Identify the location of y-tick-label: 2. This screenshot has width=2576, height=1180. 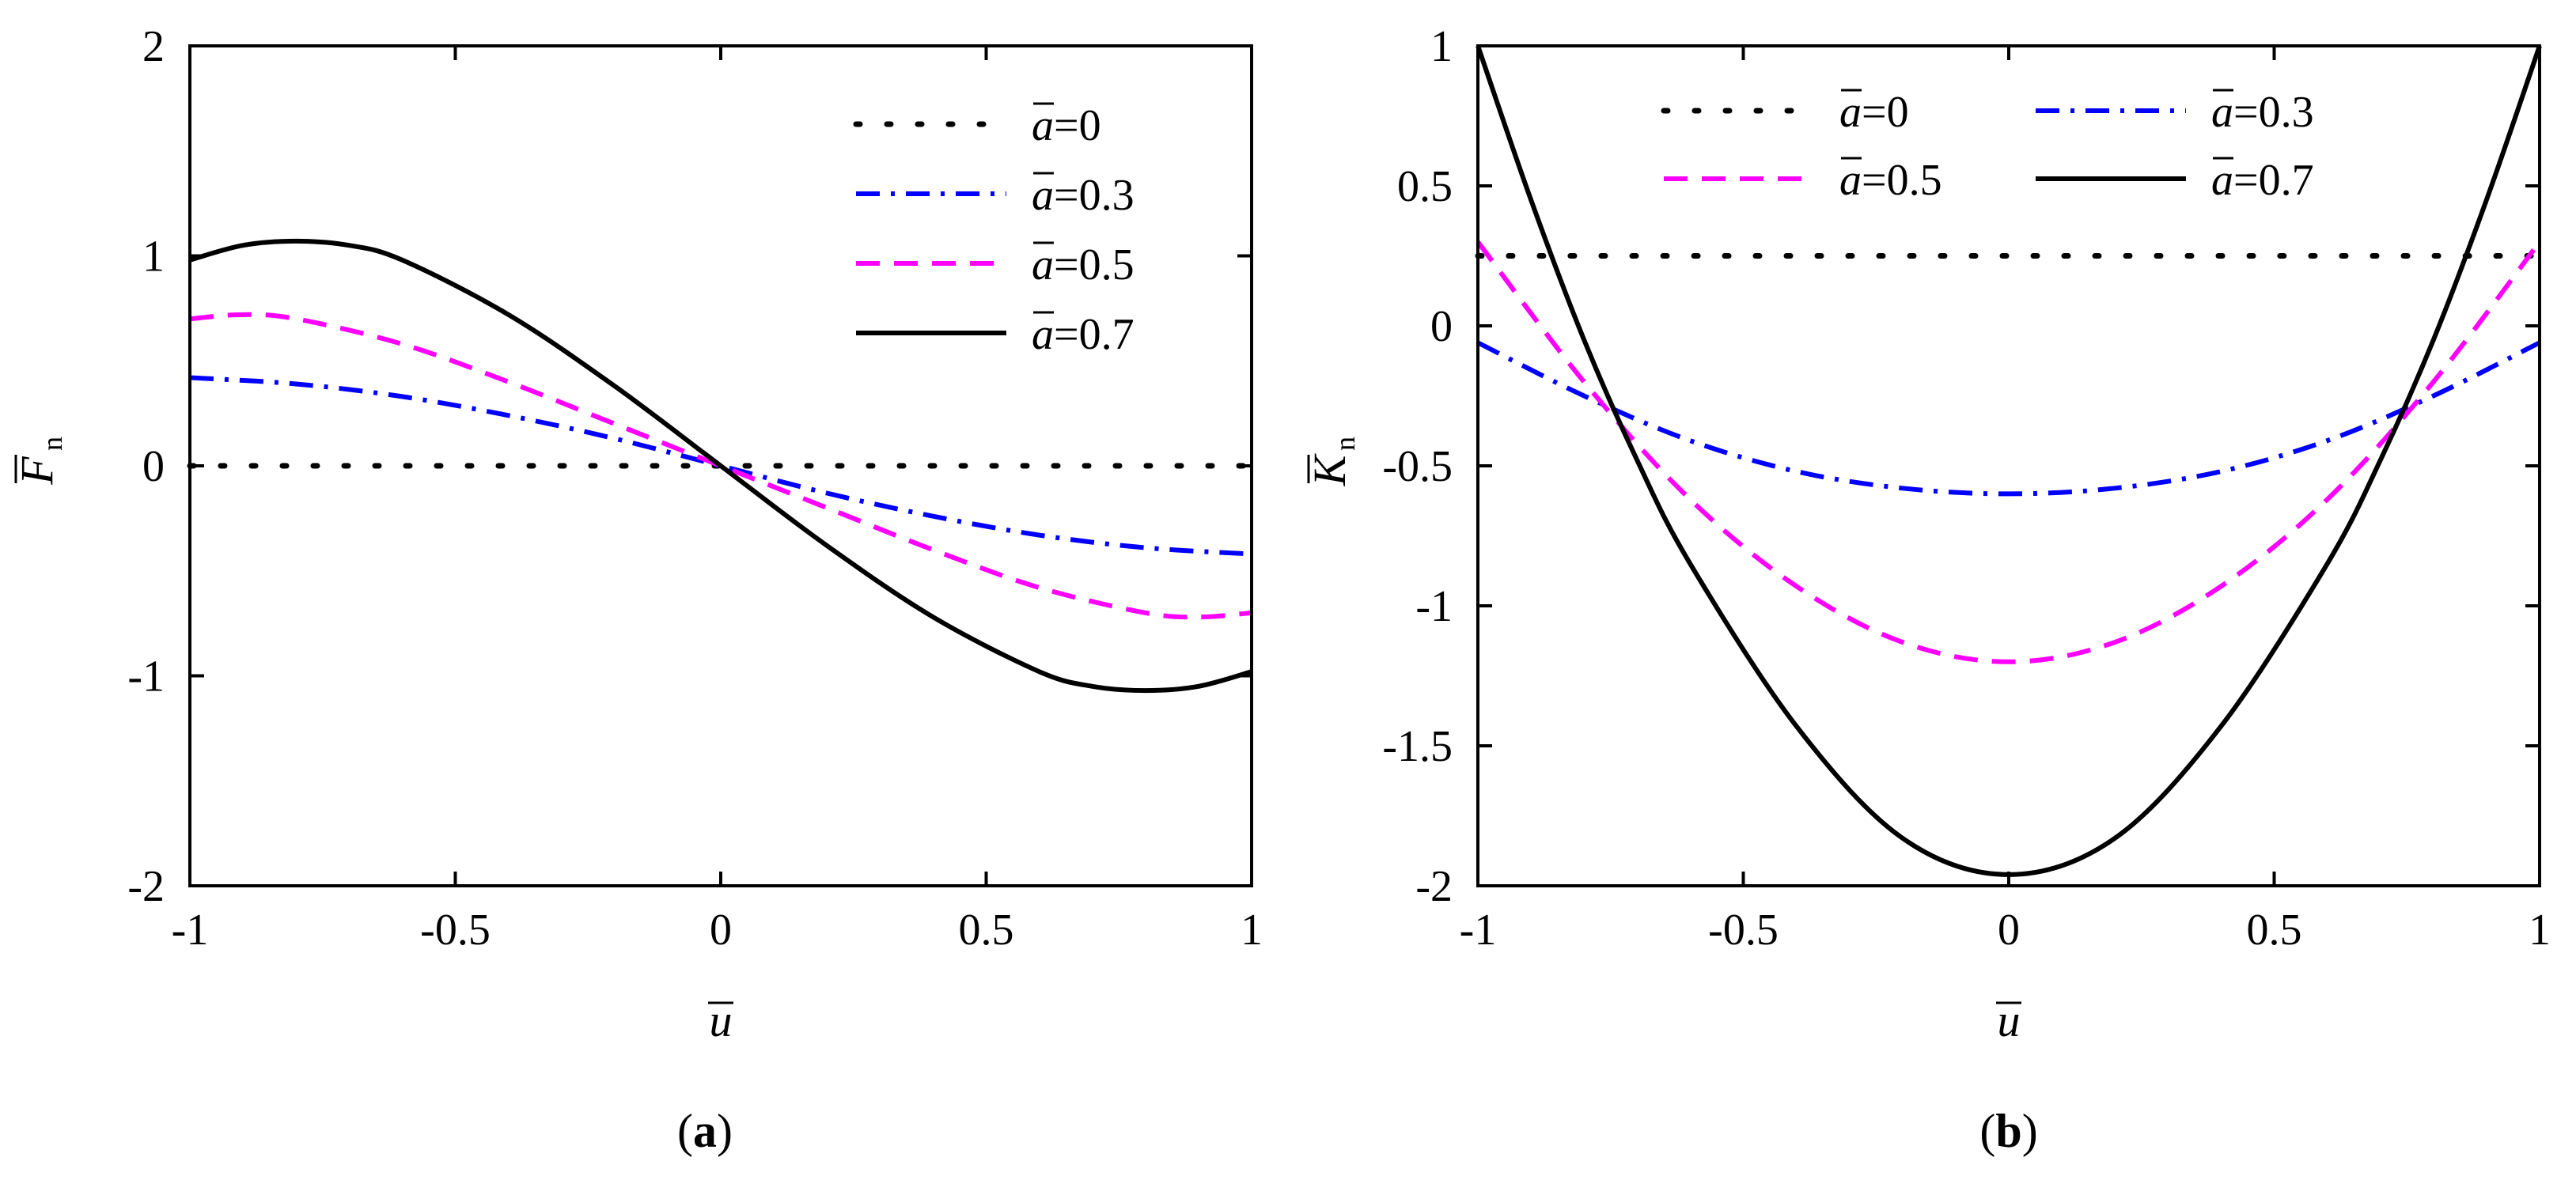
(153, 46).